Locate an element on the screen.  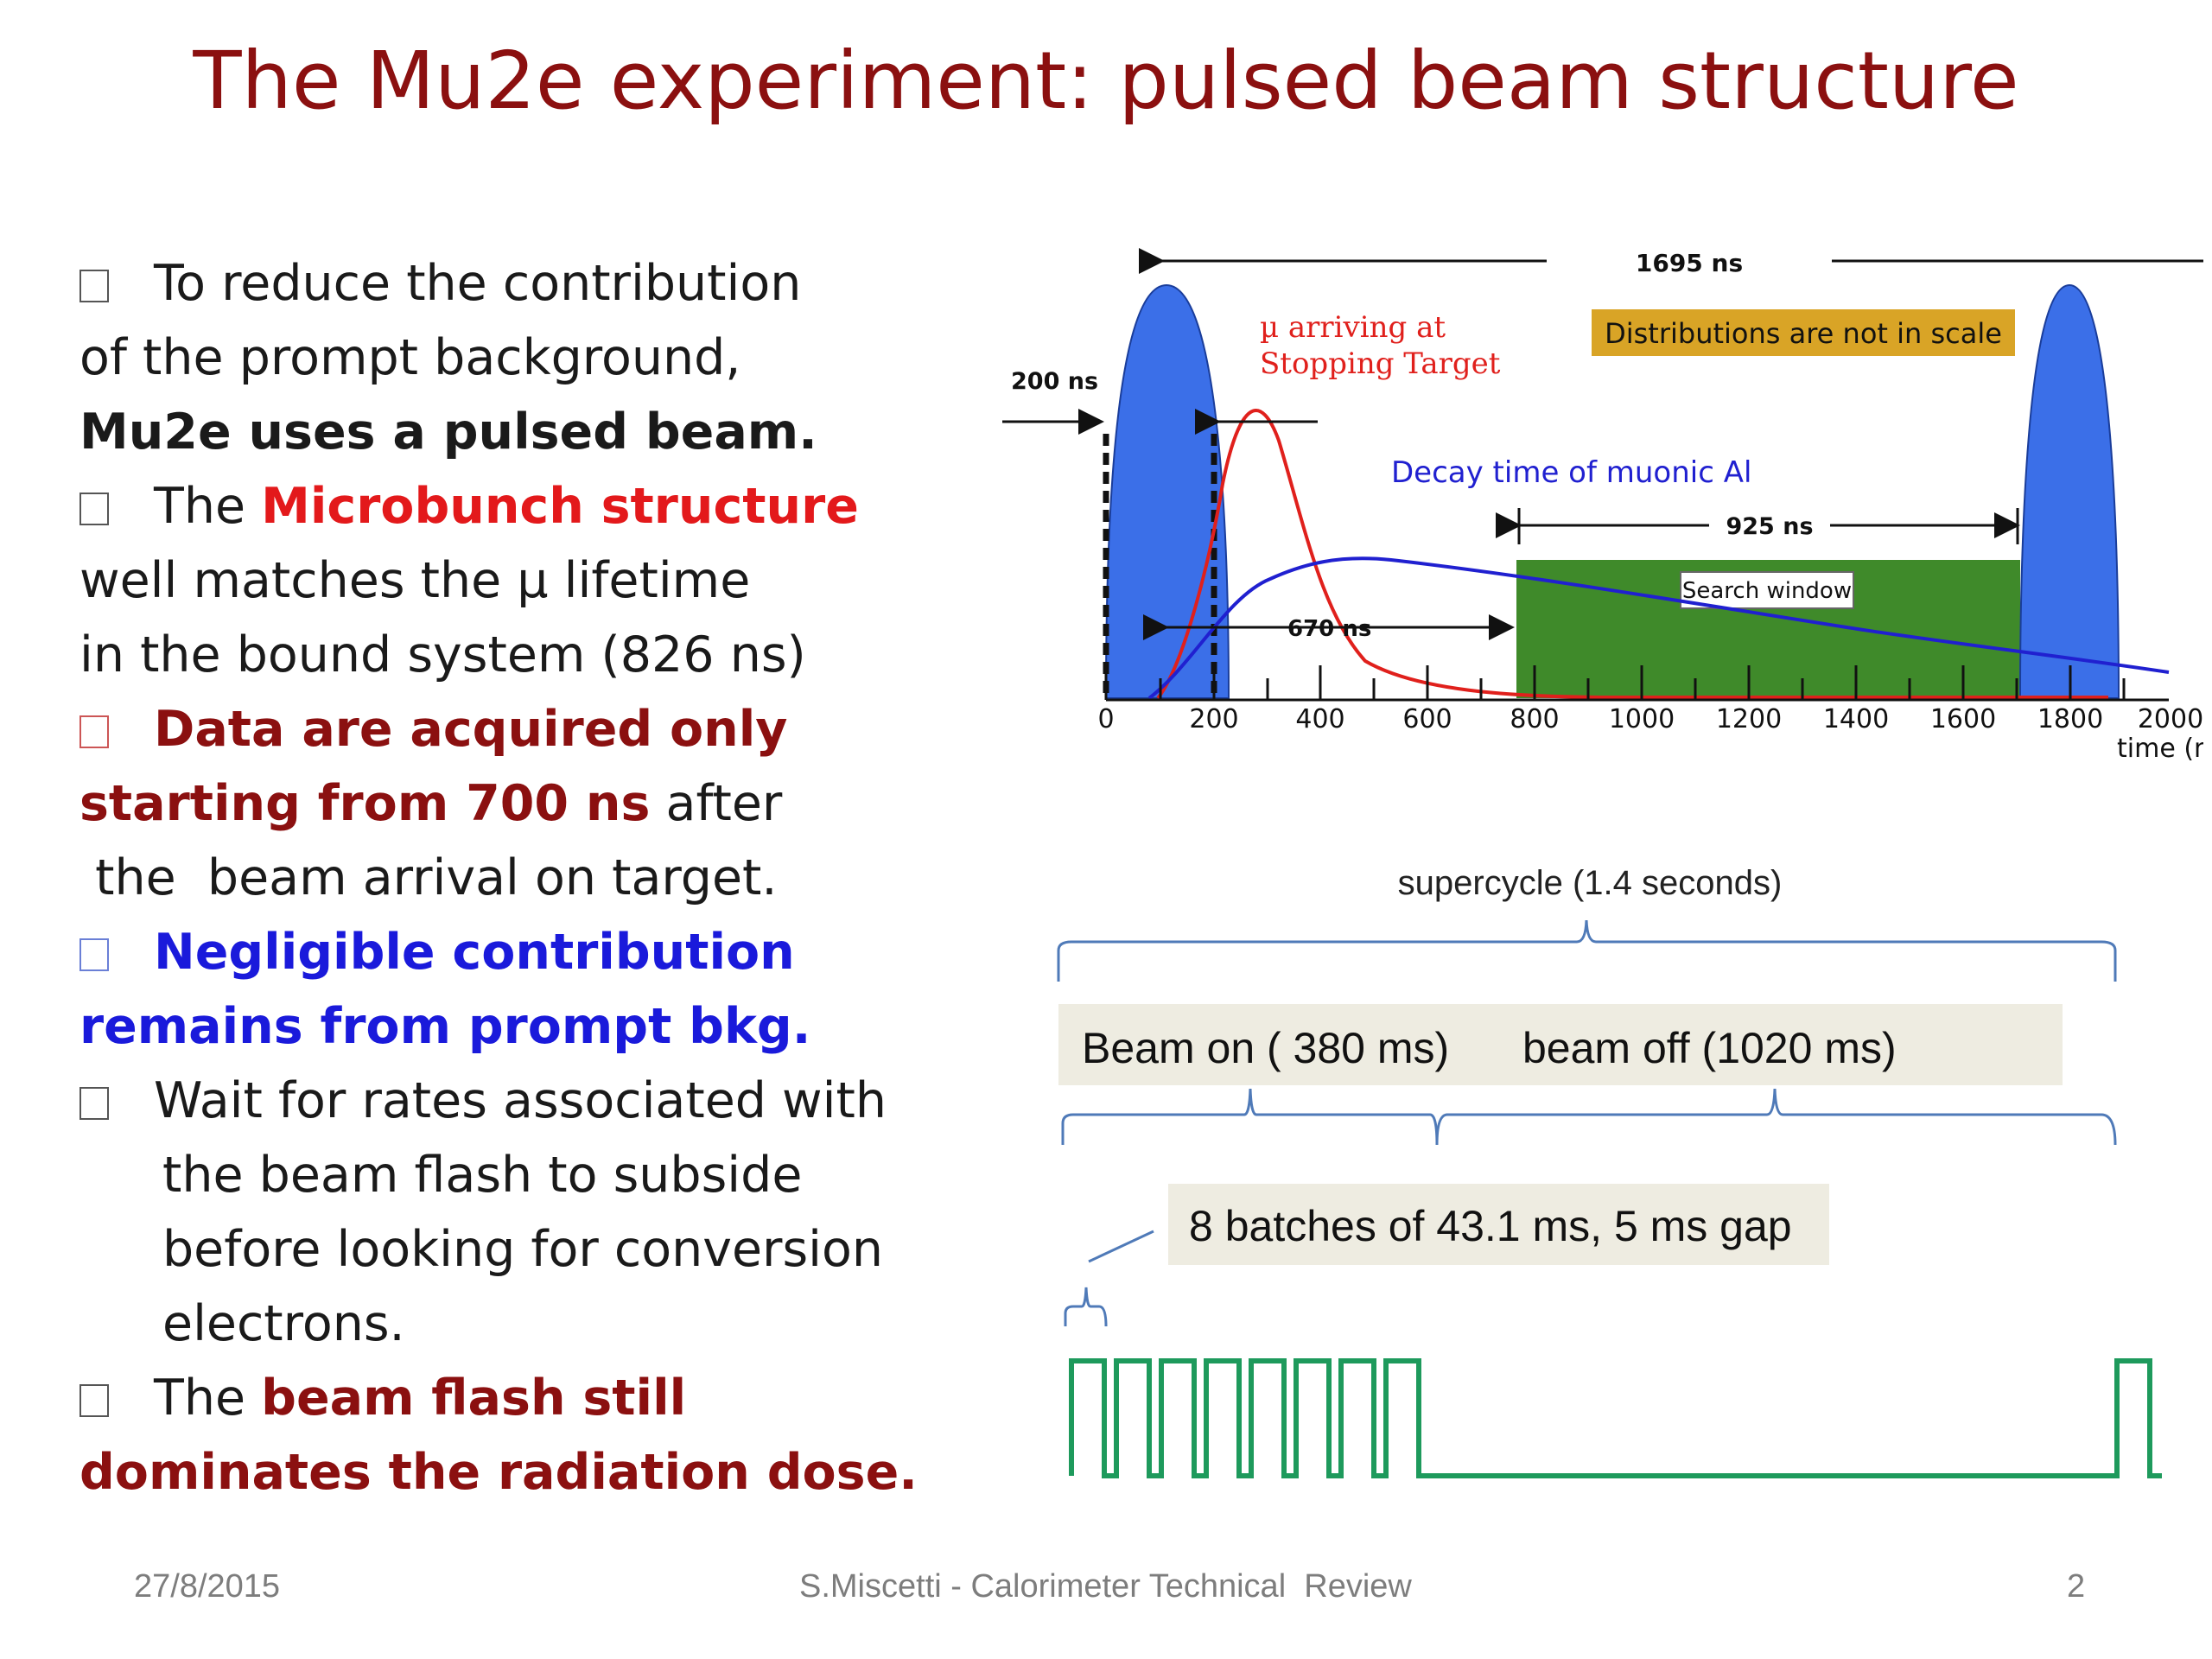
axis-tick-200: 200 is located at coordinates (1213, 719).